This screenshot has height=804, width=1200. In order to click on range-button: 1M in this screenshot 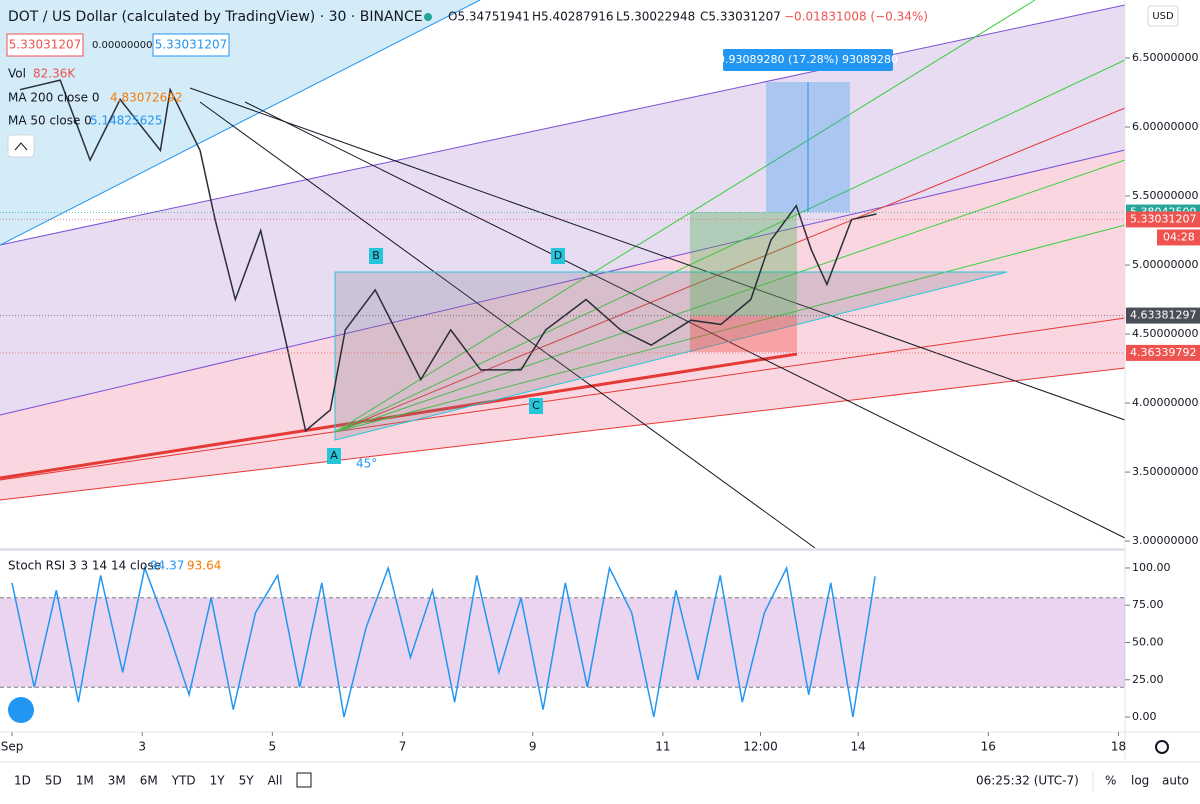, I will do `click(85, 781)`.